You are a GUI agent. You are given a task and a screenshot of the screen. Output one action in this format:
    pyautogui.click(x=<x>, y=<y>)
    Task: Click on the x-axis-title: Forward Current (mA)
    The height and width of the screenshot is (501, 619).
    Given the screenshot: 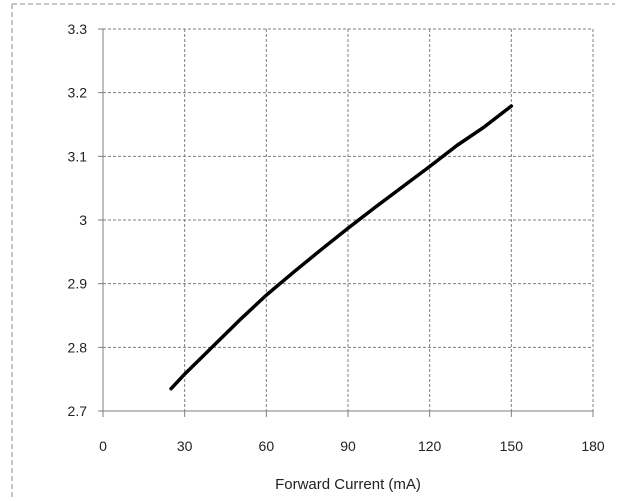 What is the action you would take?
    pyautogui.click(x=348, y=484)
    